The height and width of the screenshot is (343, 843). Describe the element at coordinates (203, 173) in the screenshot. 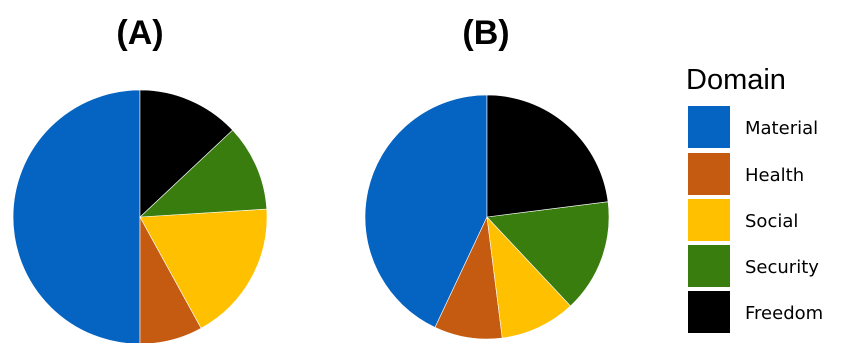

I see `pie-a-slice-security` at that location.